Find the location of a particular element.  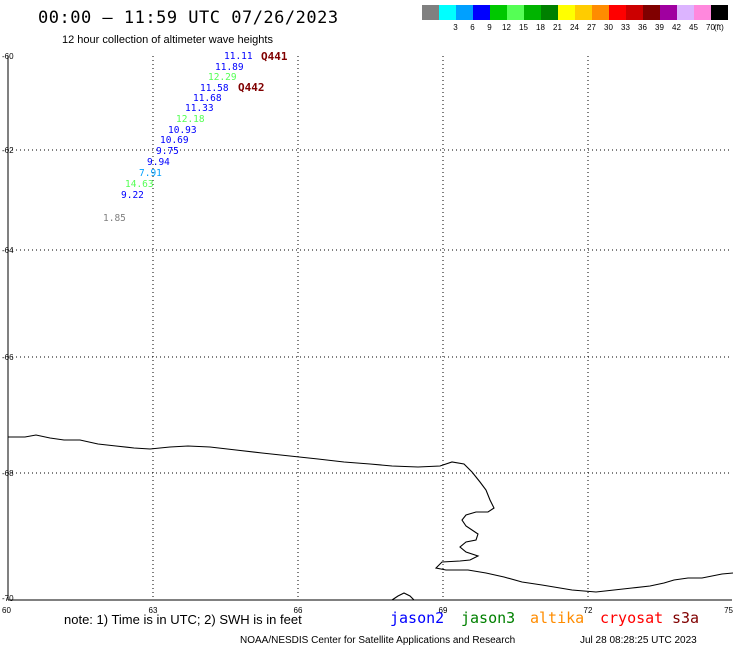

latitude-tick-label: -66 is located at coordinates (8, 357).